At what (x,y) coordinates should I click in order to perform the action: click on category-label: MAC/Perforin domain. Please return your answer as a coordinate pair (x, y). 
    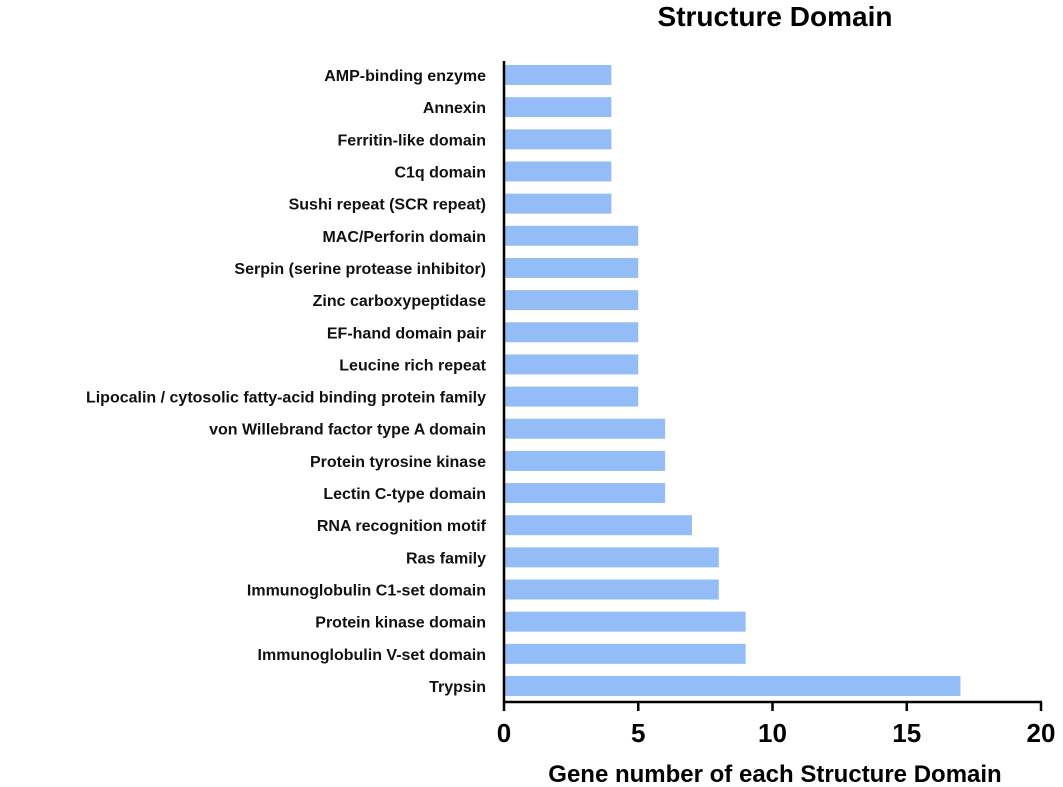
    Looking at the image, I should click on (404, 237).